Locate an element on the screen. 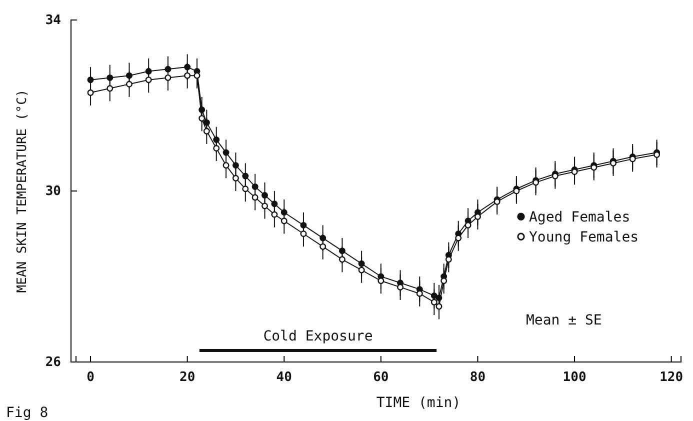 The height and width of the screenshot is (421, 693). series-label: Cold Exposure is located at coordinates (318, 336).